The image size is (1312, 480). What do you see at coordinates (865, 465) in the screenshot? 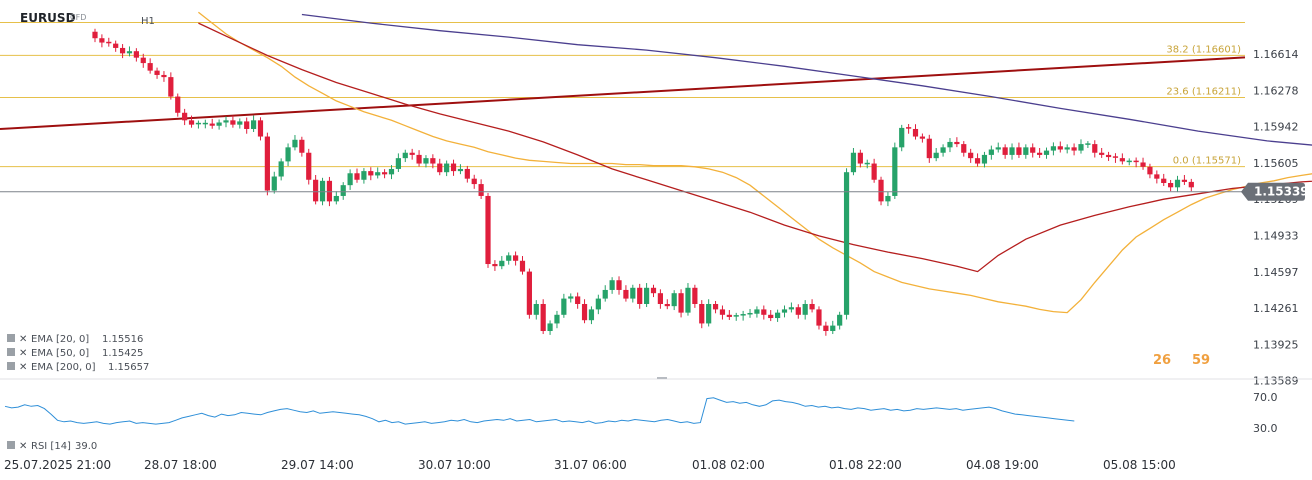
I see `time-tick-label: 01.08 22:00` at bounding box center [865, 465].